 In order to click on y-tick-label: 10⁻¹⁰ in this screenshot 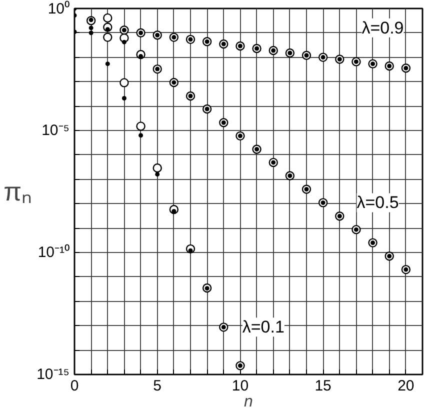, I will do `click(54, 252)`.